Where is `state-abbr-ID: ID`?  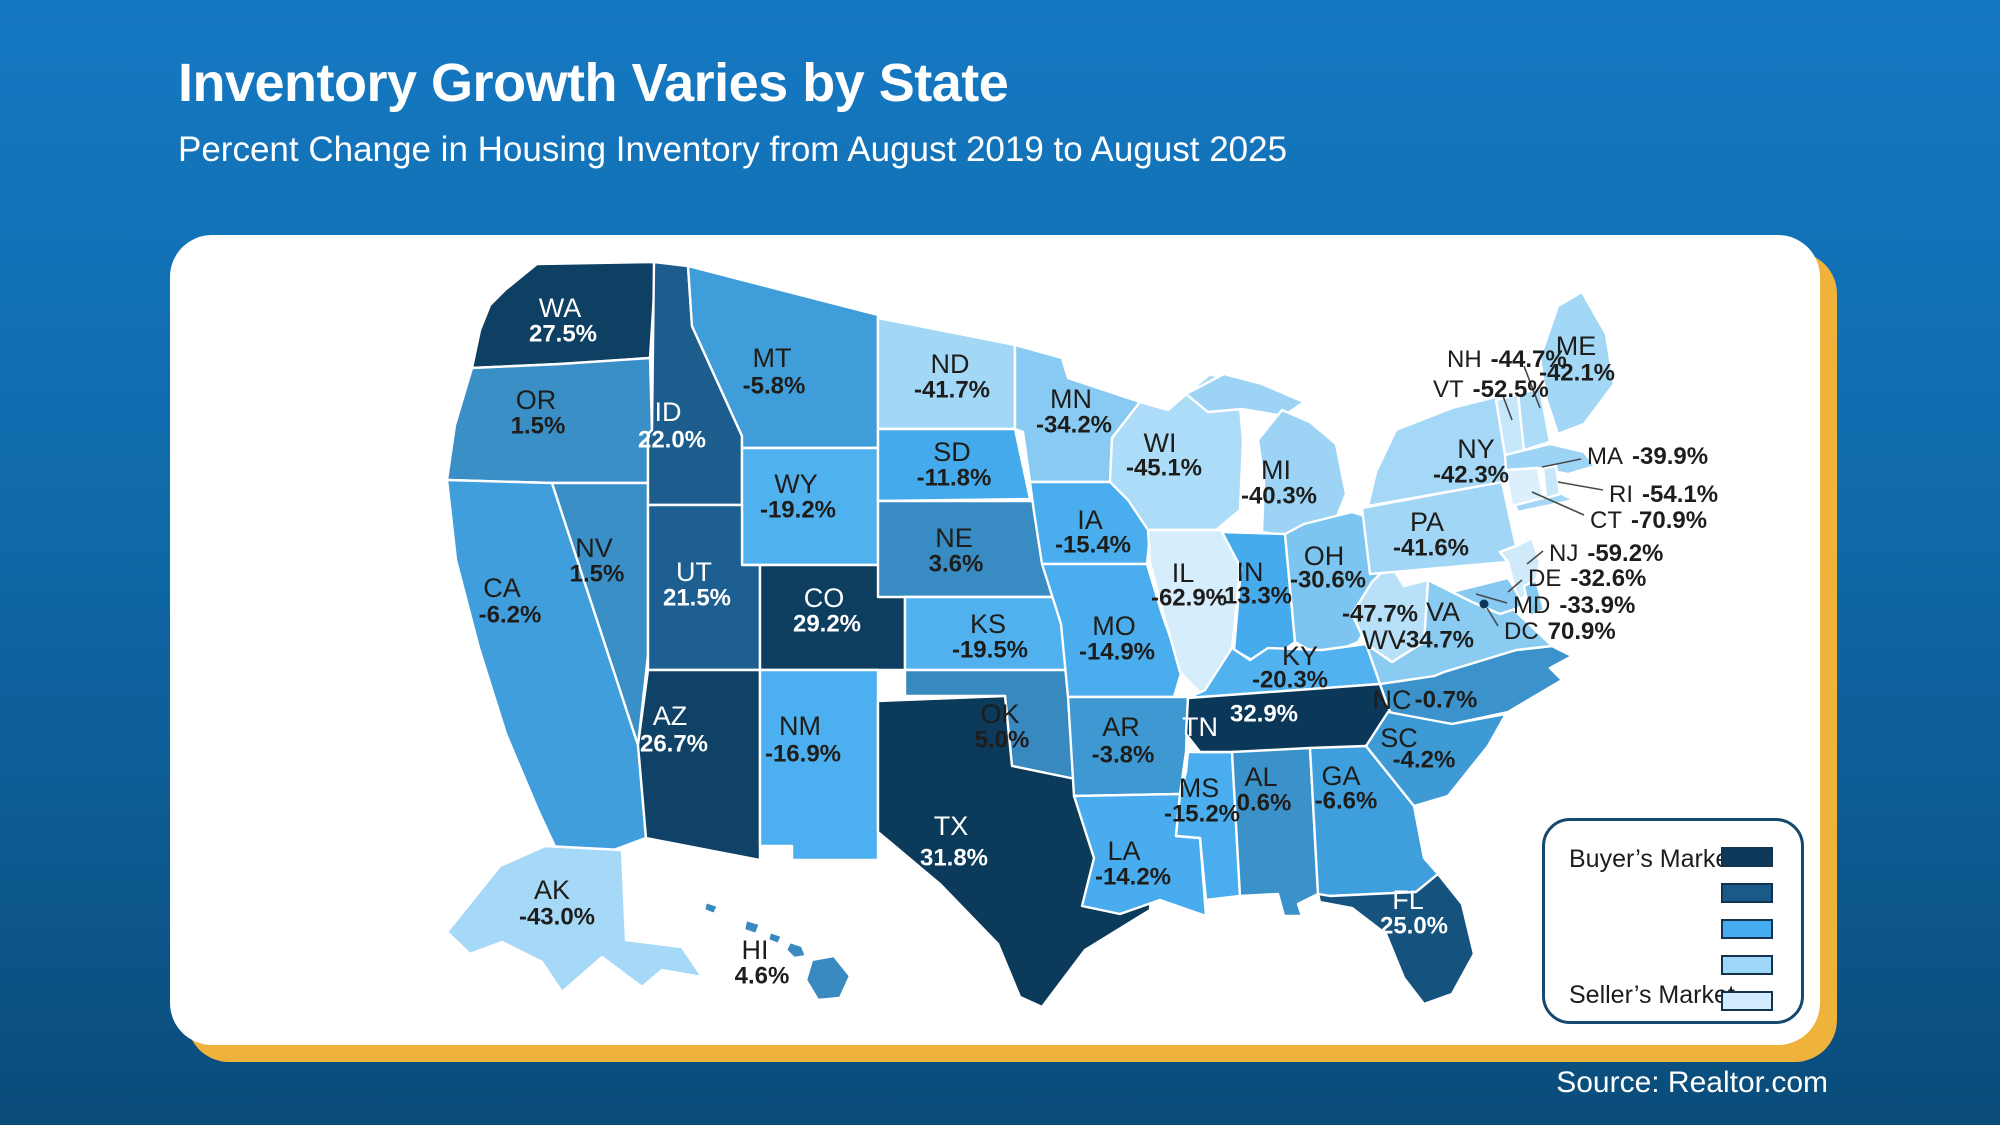 state-abbr-ID: ID is located at coordinates (668, 412).